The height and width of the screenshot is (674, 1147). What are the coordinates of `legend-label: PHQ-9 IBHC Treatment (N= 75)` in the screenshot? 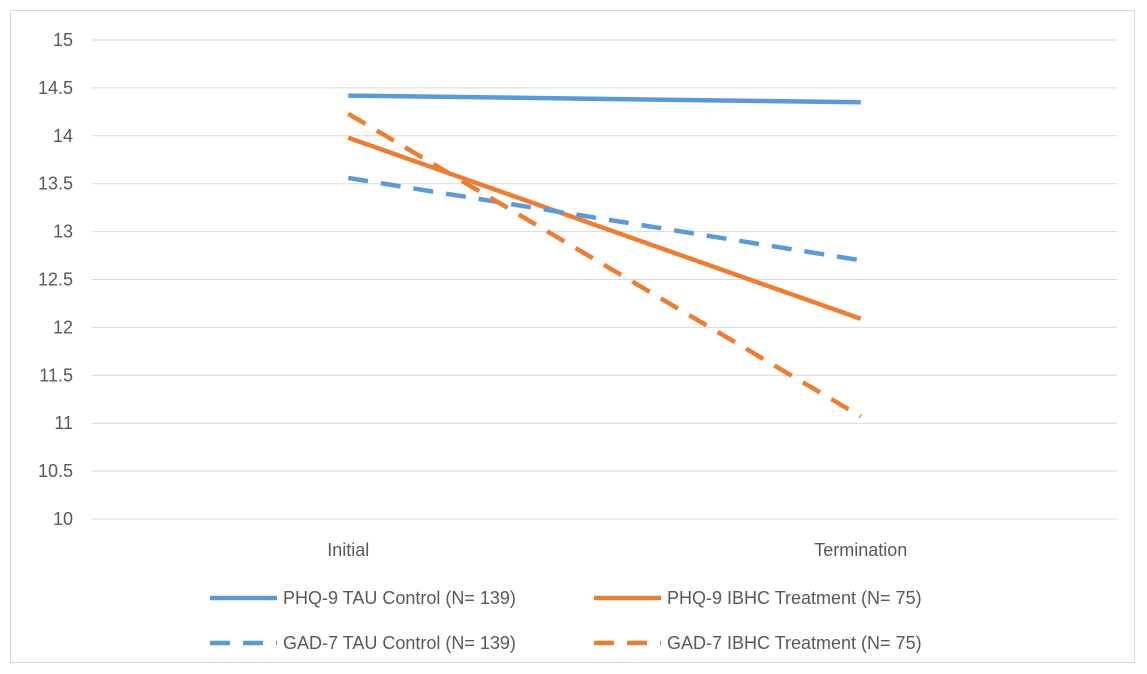 It's located at (794, 598).